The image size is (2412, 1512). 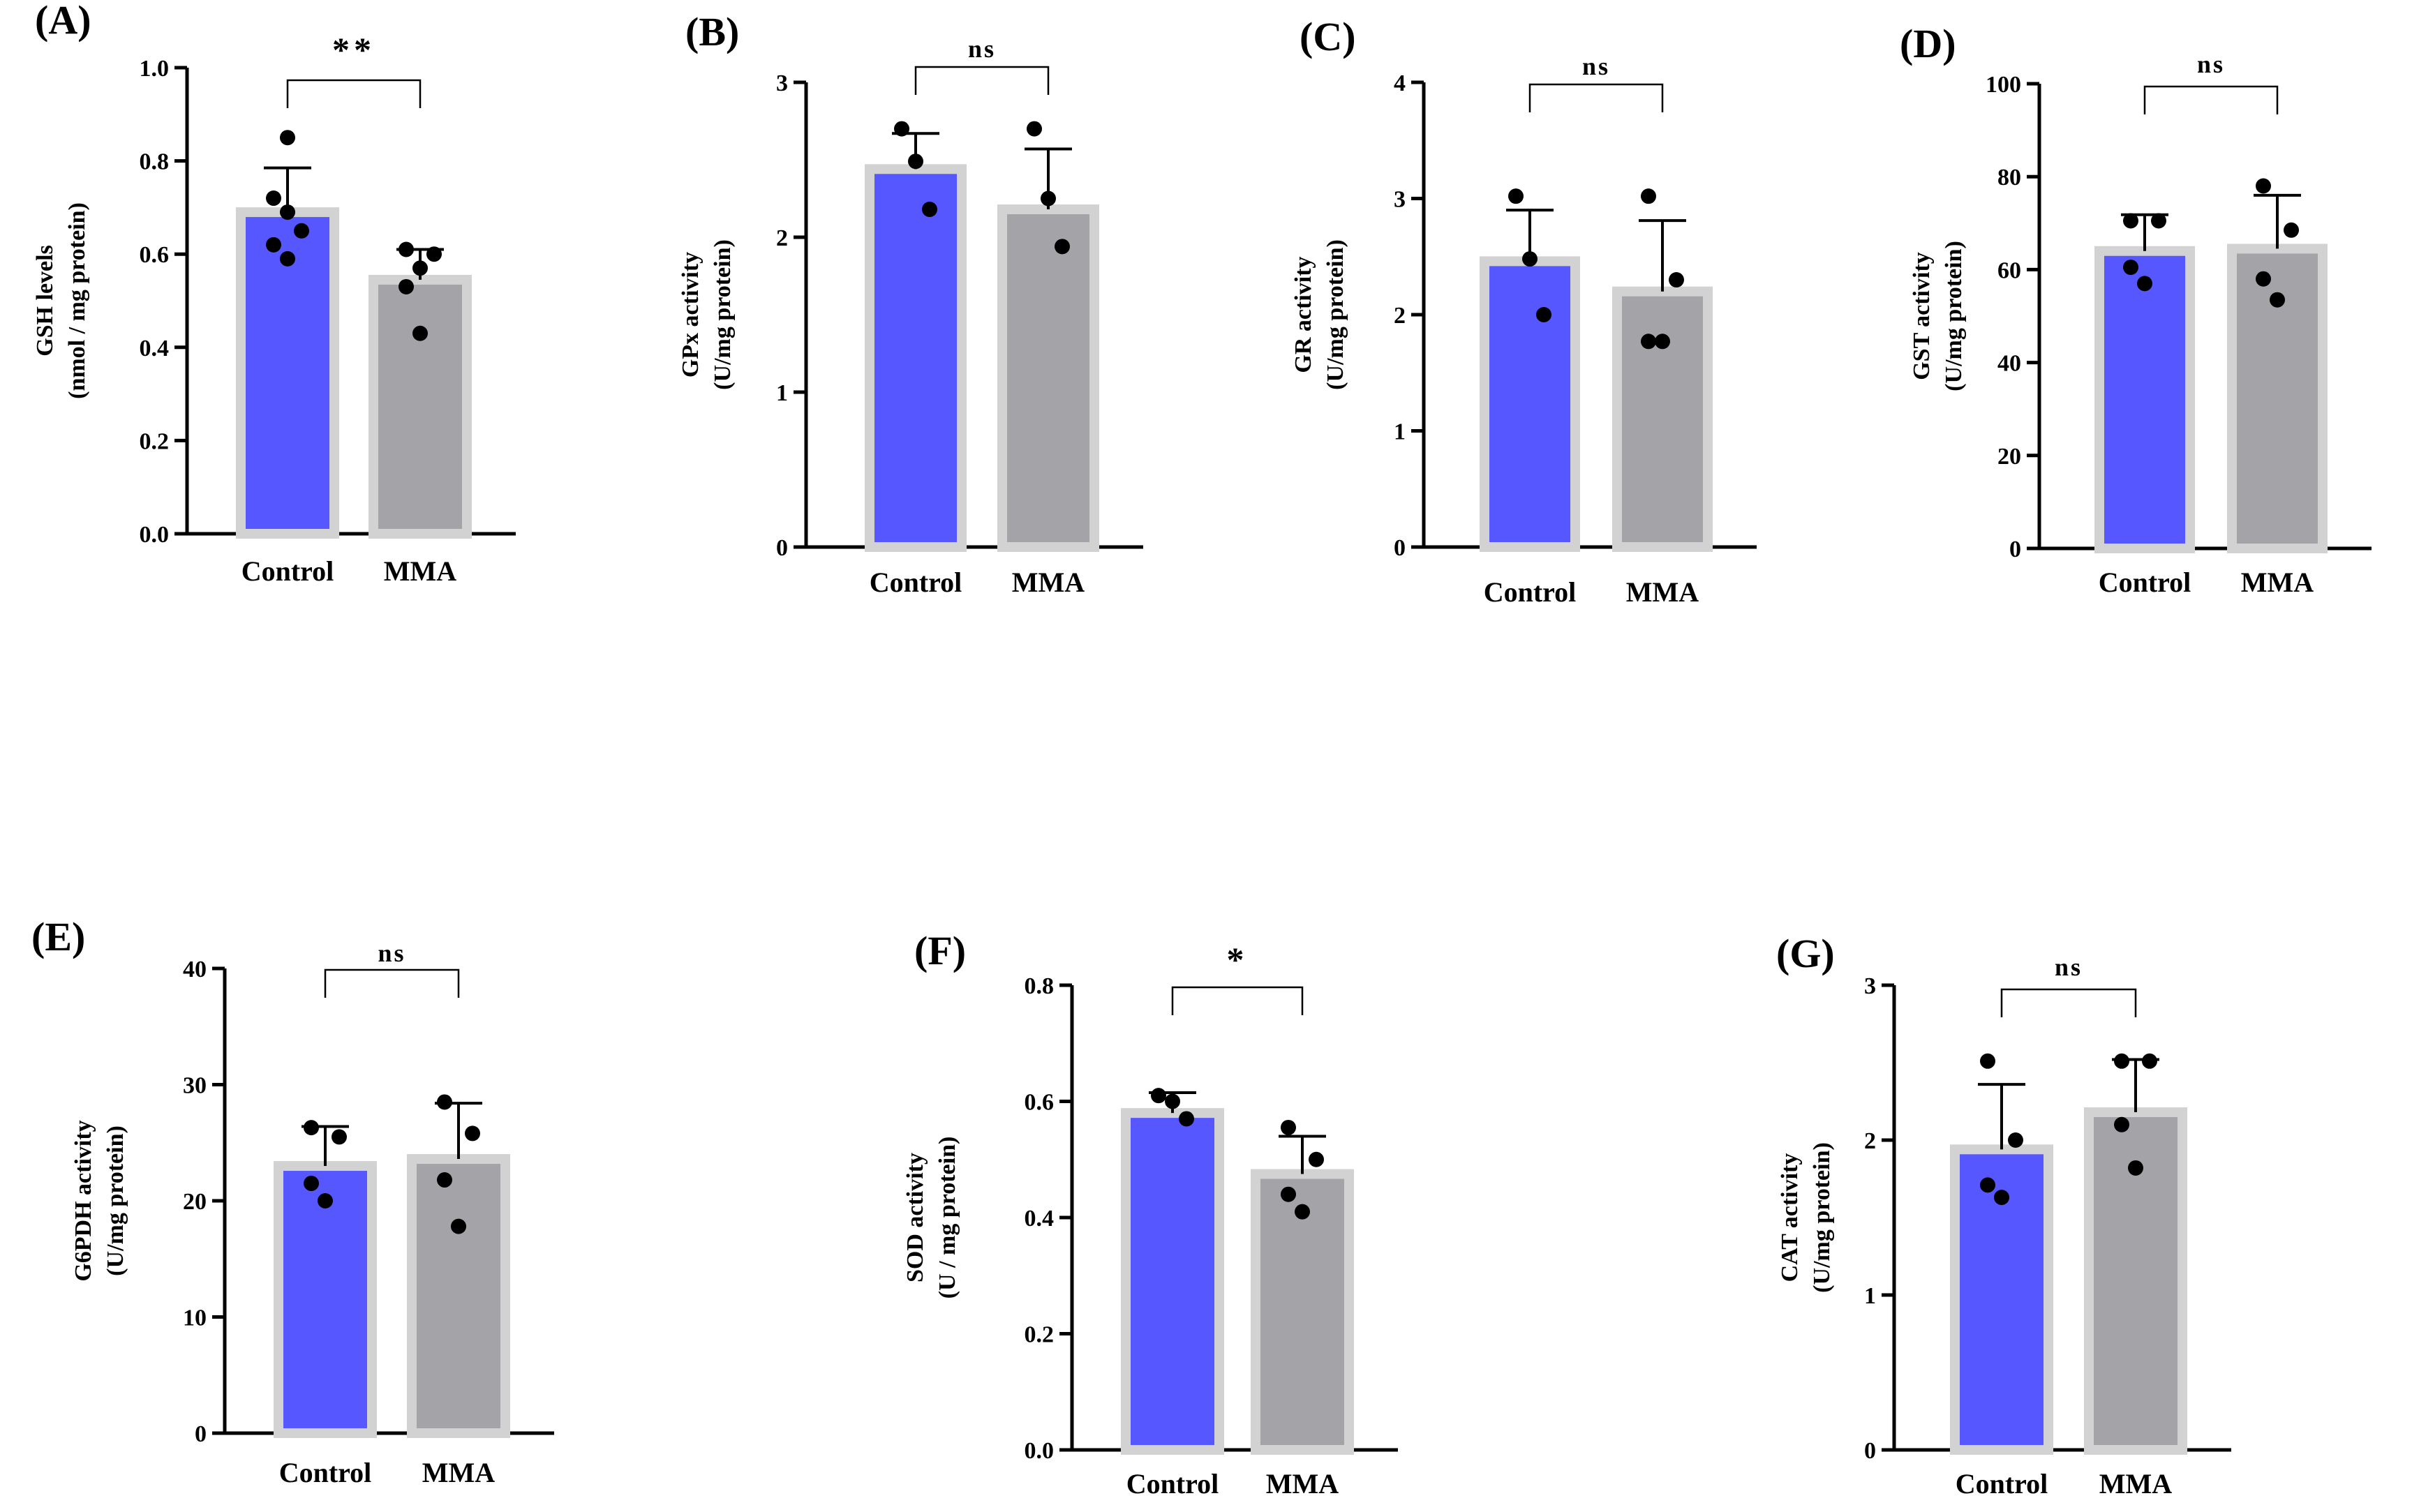 What do you see at coordinates (353, 49) in the screenshot?
I see `significance-label: **` at bounding box center [353, 49].